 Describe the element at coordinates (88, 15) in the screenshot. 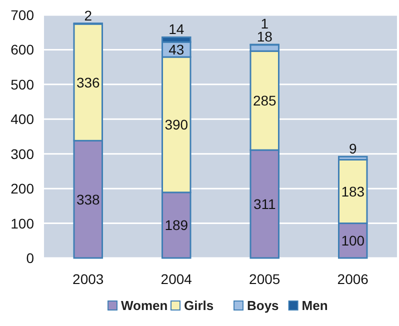

I see `data-label: 2` at that location.